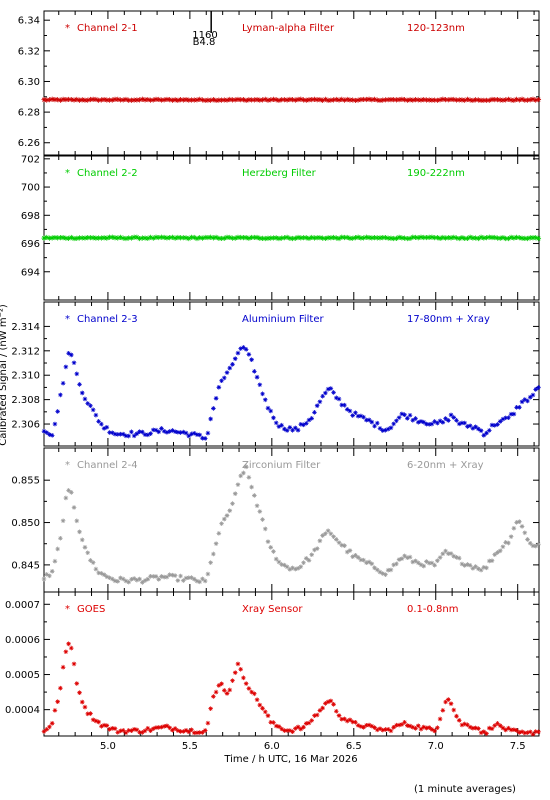  I want to click on band-label: 190-222nm, so click(436, 173).